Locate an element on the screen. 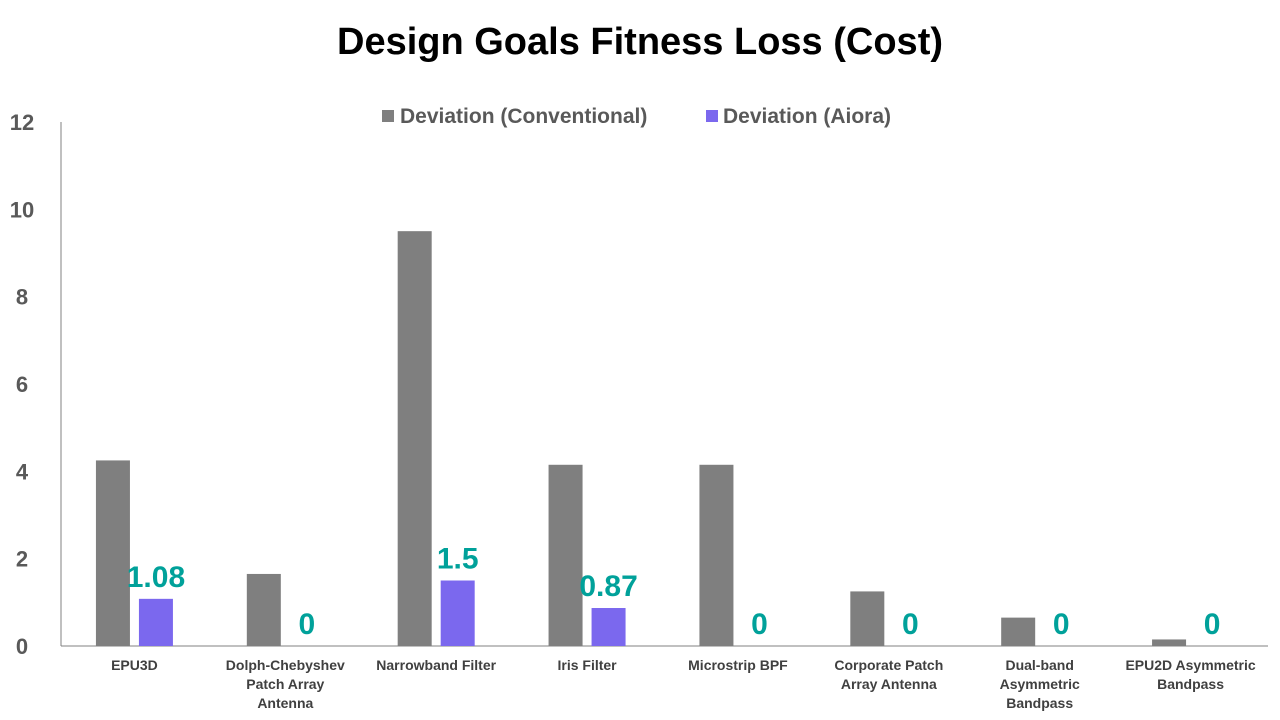 This screenshot has height=720, width=1280. x-tick-label-line: Patch Array is located at coordinates (285, 684).